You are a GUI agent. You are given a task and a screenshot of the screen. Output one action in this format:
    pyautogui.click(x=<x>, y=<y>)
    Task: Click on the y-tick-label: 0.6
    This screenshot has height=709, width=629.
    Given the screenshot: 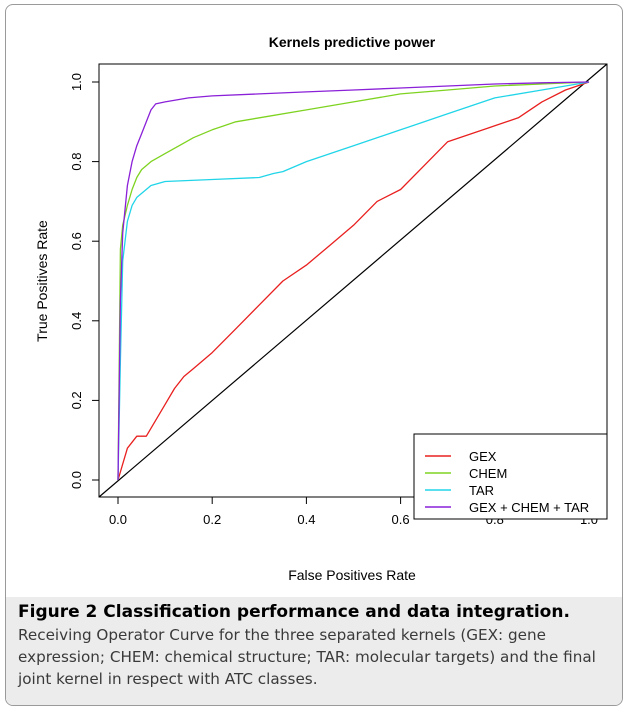 What is the action you would take?
    pyautogui.click(x=76, y=241)
    